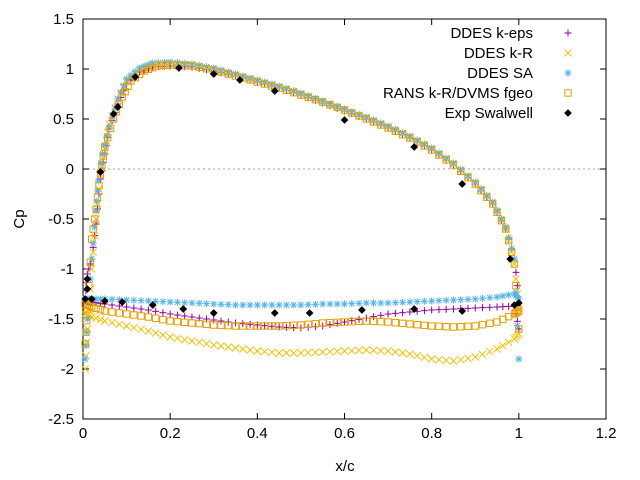 The width and height of the screenshot is (640, 480). I want to click on legend-label: DDES SA, so click(500, 73).